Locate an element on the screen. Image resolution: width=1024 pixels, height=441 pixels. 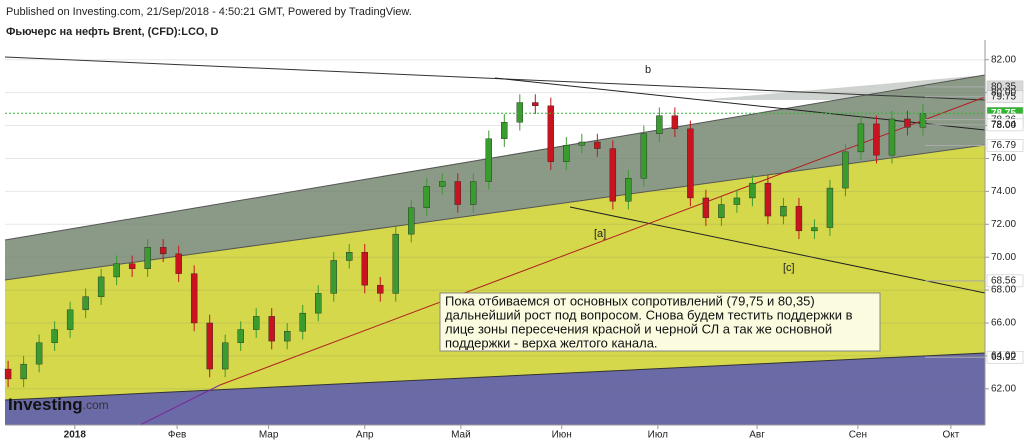
y-tick-label: 72.00 is located at coordinates (1003, 224).